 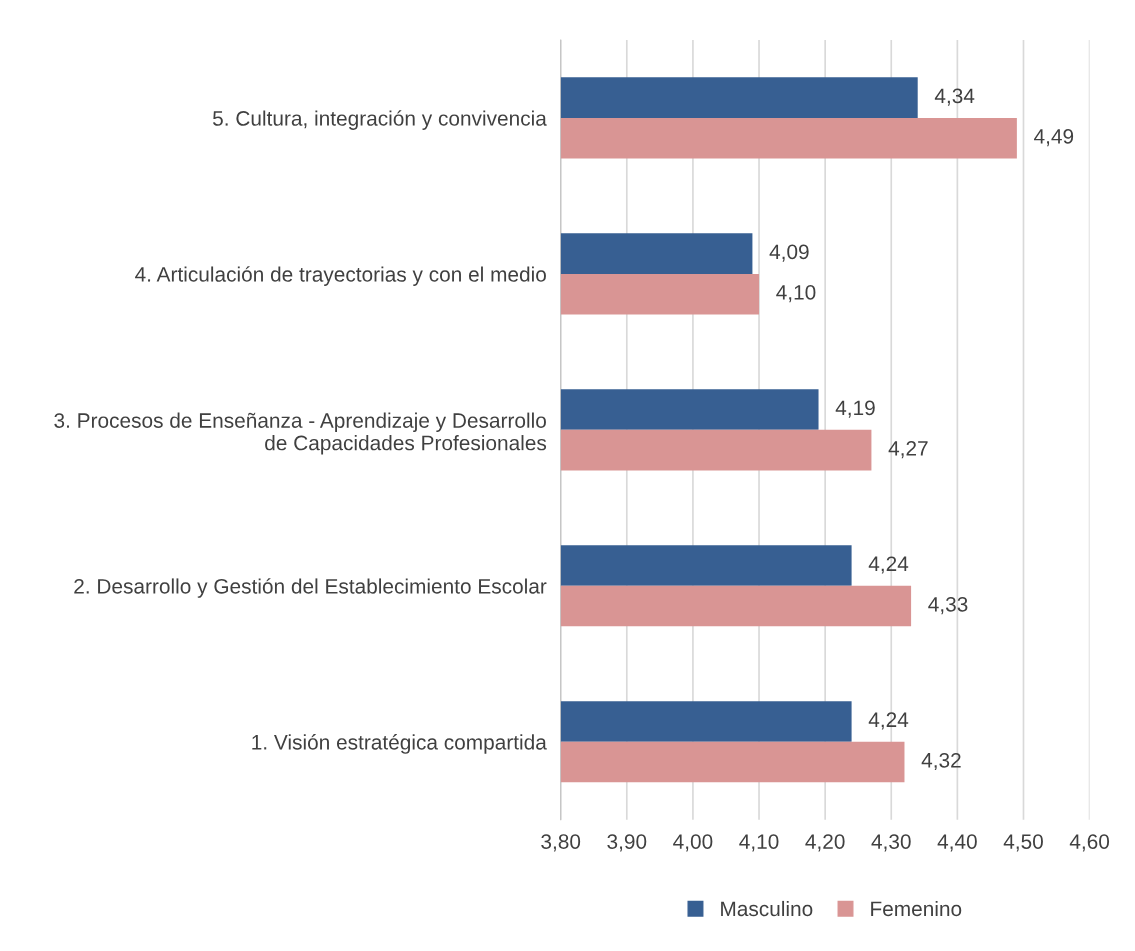 What do you see at coordinates (693, 843) in the screenshot?
I see `x-tick-label: 4,00` at bounding box center [693, 843].